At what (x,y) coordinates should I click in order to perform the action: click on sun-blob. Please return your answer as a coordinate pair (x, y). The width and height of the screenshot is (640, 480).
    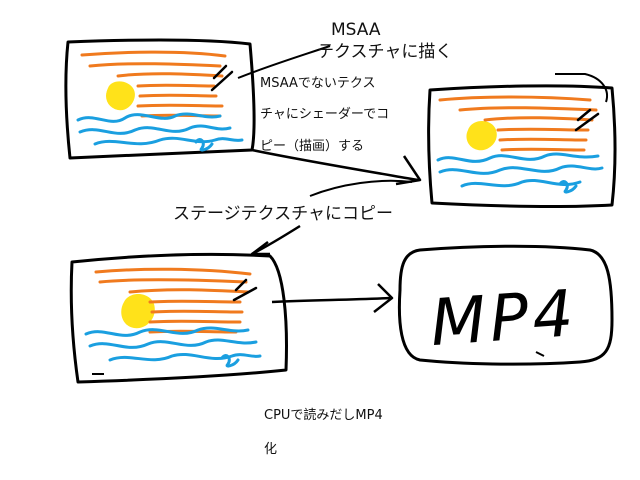
    Looking at the image, I should click on (120, 96).